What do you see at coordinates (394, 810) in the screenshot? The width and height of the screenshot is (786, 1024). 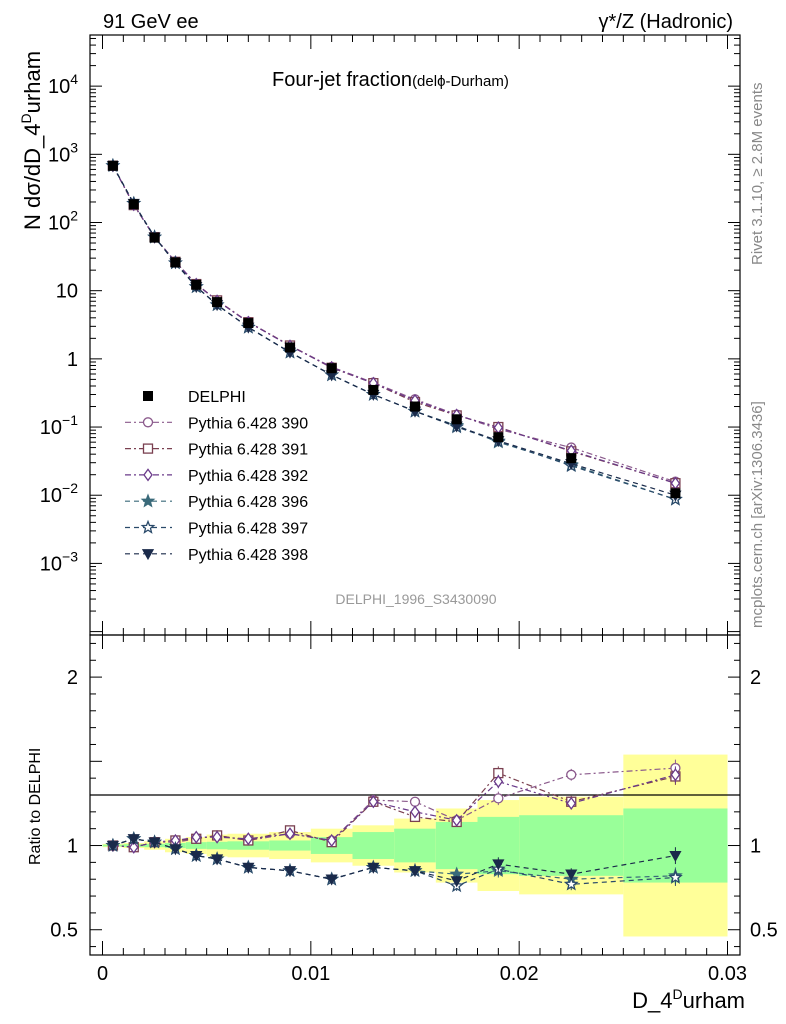 I see `ratio-series-line` at bounding box center [394, 810].